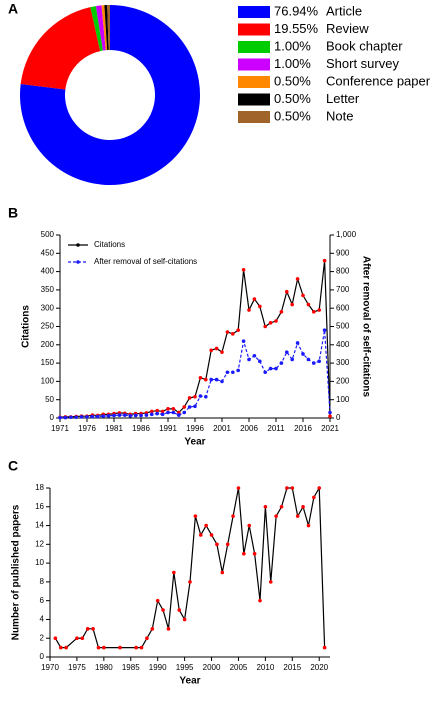 The height and width of the screenshot is (704, 447). What do you see at coordinates (48, 252) in the screenshot?
I see `y-tick-label: 450` at bounding box center [48, 252].